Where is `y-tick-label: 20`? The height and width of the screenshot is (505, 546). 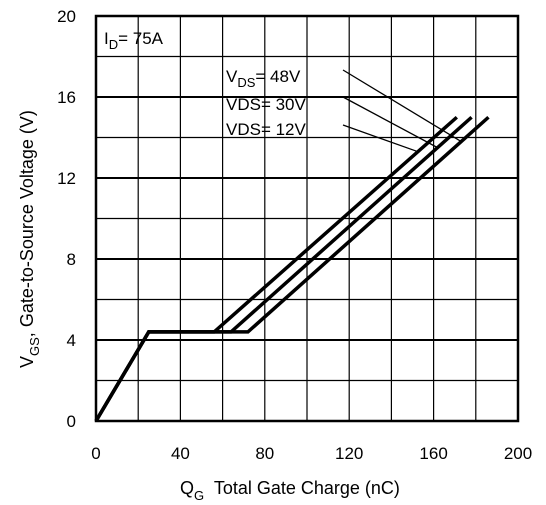 y-tick-label: 20 is located at coordinates (66, 16).